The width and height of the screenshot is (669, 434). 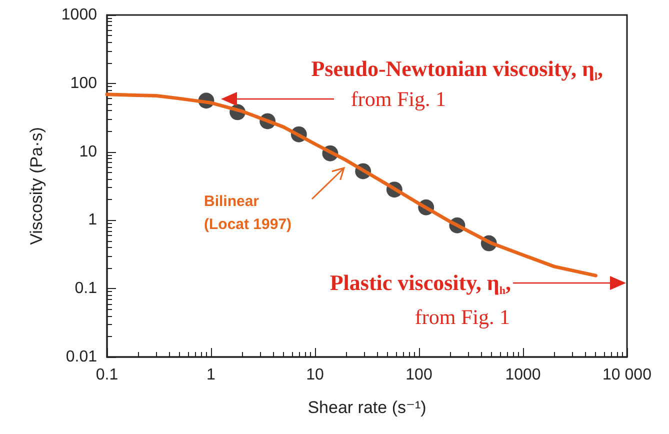 I want to click on x-tick-label: 10, so click(x=315, y=375).